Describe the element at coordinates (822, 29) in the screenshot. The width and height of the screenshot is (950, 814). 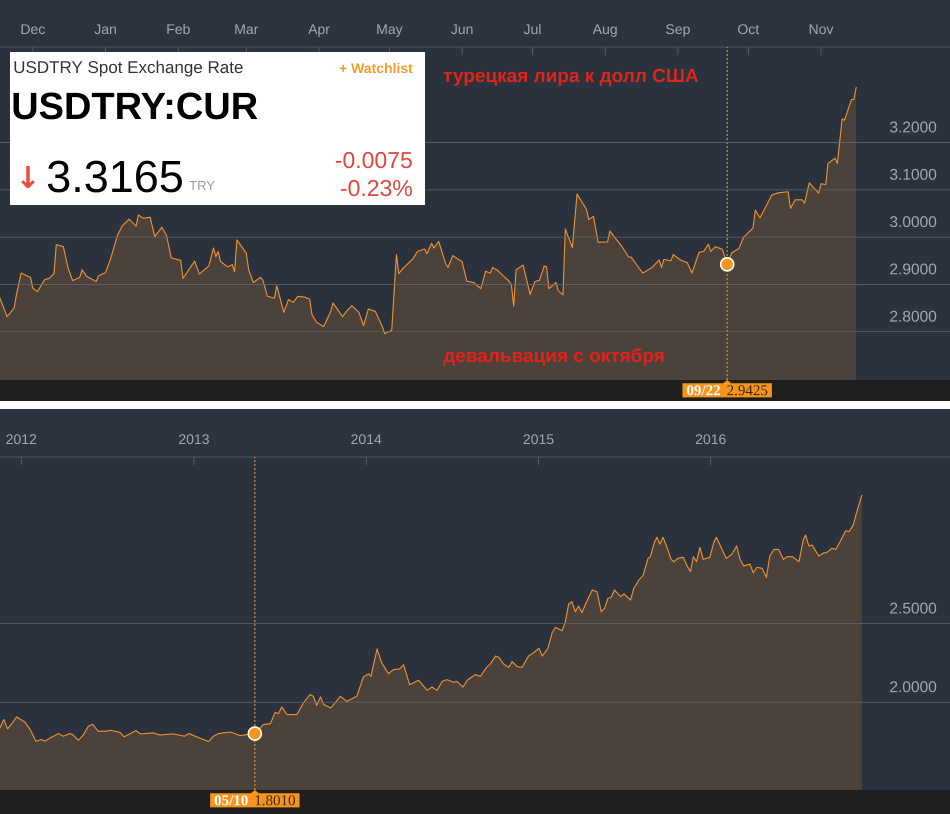
I see `x-tick-label: Nov` at that location.